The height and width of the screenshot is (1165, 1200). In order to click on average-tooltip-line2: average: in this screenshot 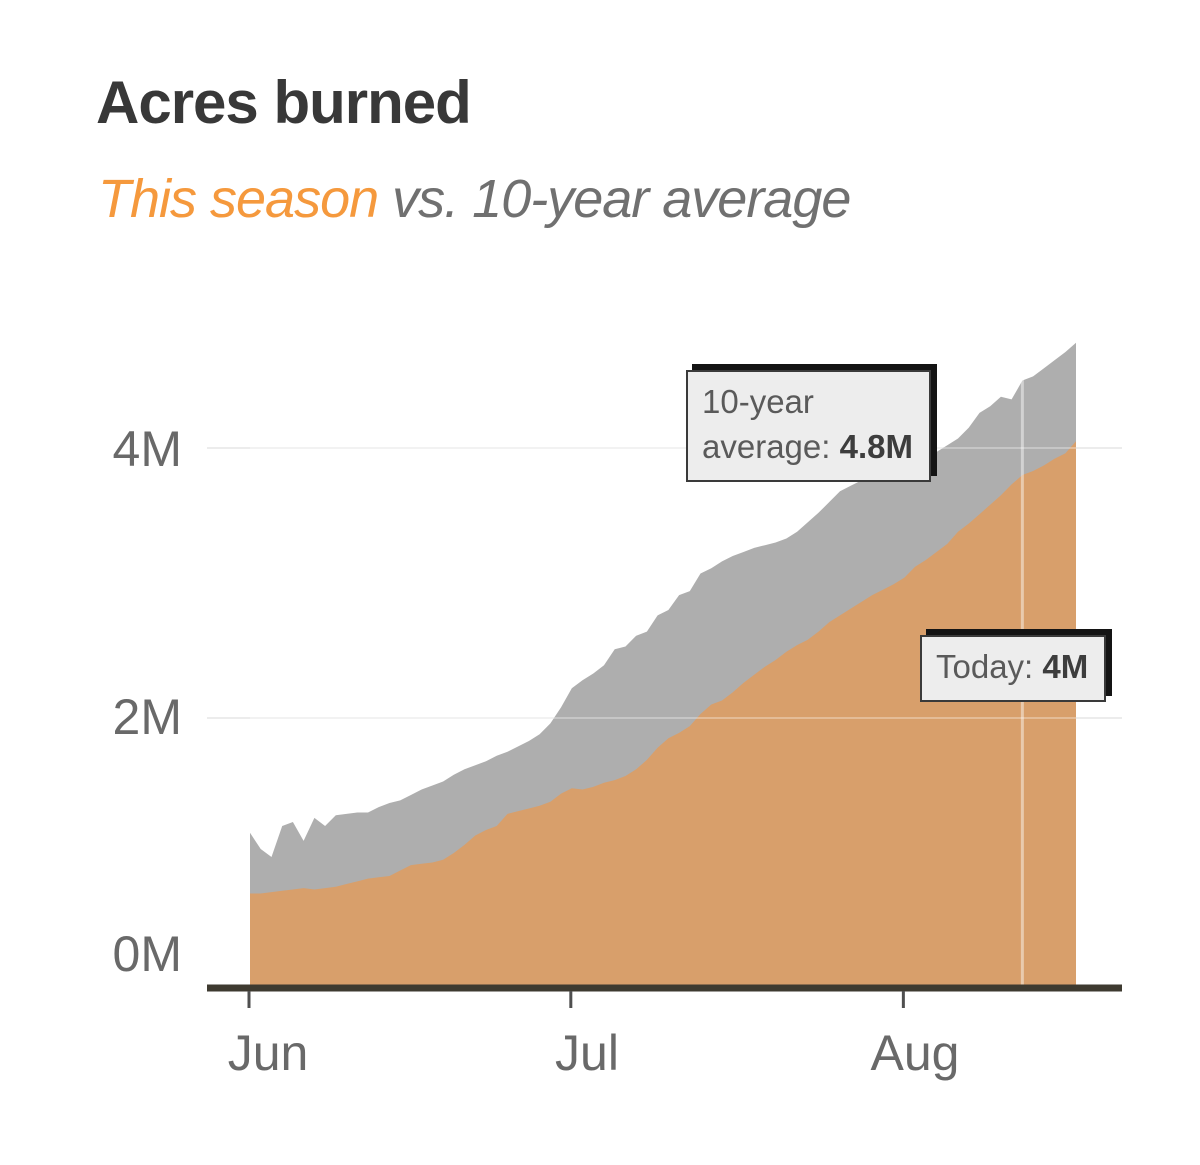, I will do `click(771, 446)`.